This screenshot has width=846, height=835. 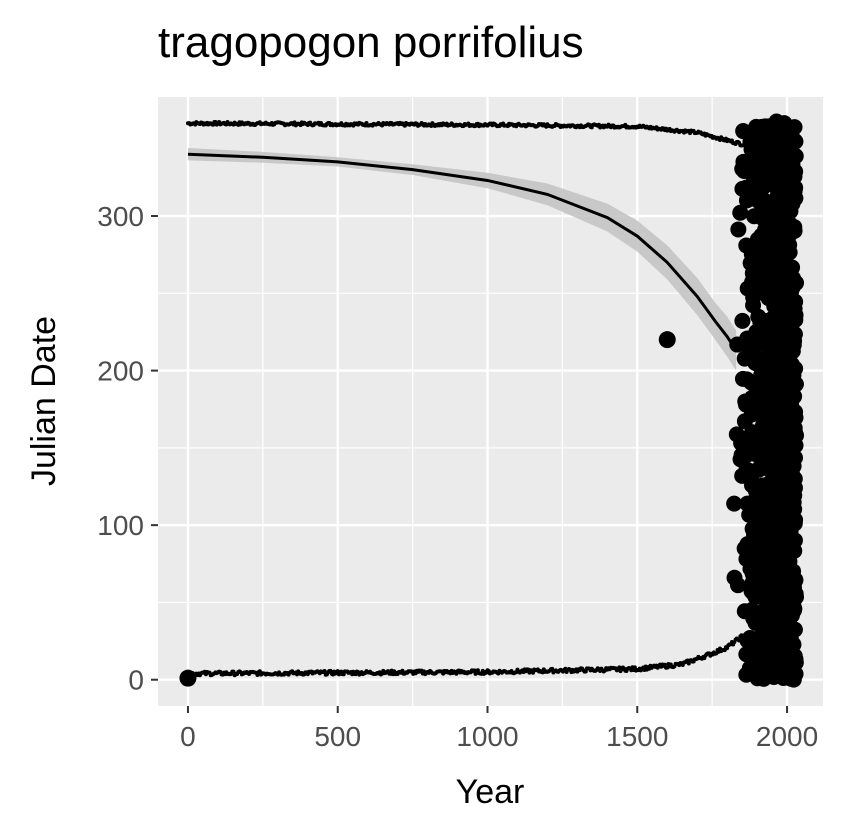 I want to click on x-tick-label: 0, so click(x=188, y=736).